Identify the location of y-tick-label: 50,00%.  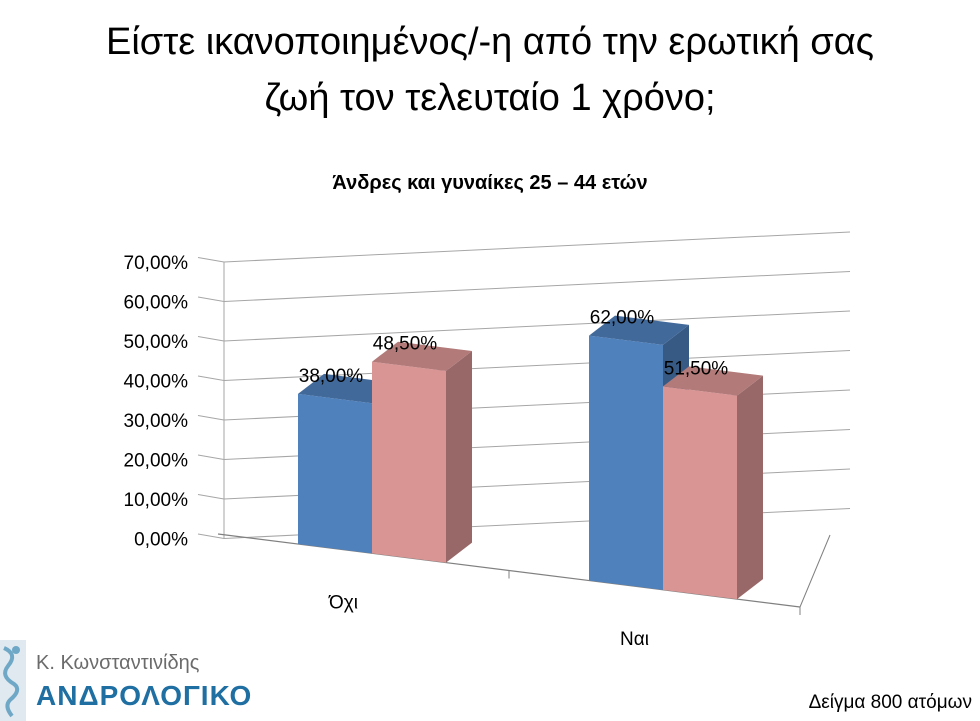
(156, 342).